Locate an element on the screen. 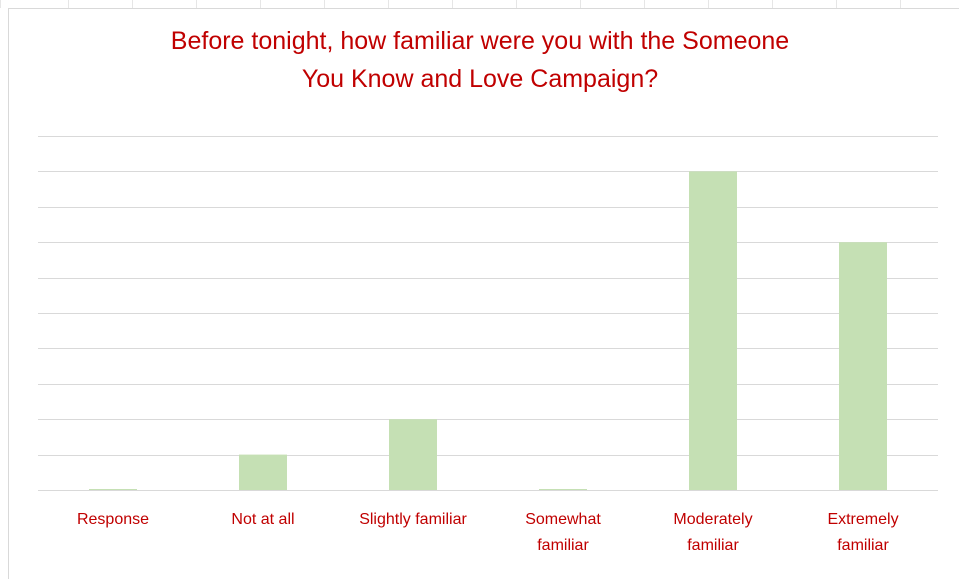 This screenshot has height=579, width=959. category-label-5: Extremely familiar is located at coordinates (863, 532).